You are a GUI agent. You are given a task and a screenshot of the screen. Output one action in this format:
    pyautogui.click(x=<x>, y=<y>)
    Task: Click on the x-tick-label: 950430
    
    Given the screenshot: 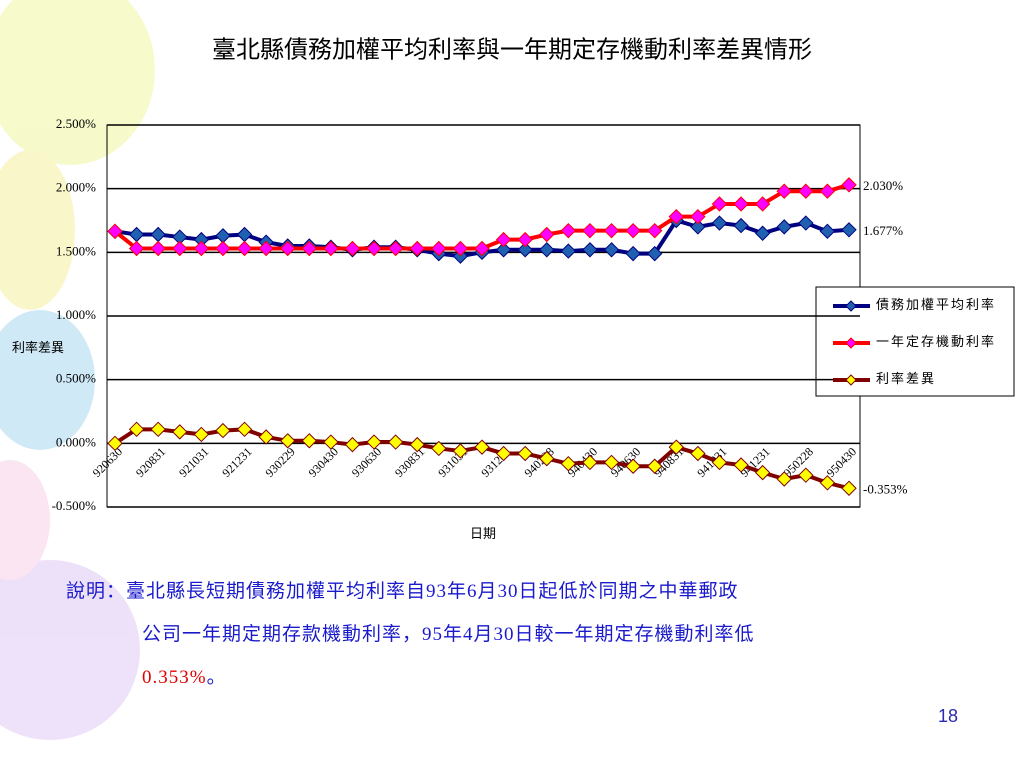 What is the action you would take?
    pyautogui.click(x=841, y=462)
    